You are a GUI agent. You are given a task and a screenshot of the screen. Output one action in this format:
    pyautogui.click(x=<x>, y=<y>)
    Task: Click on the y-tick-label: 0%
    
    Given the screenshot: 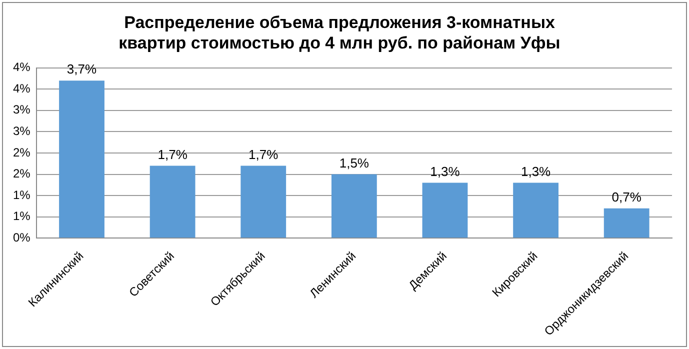 What is the action you would take?
    pyautogui.click(x=22, y=237)
    